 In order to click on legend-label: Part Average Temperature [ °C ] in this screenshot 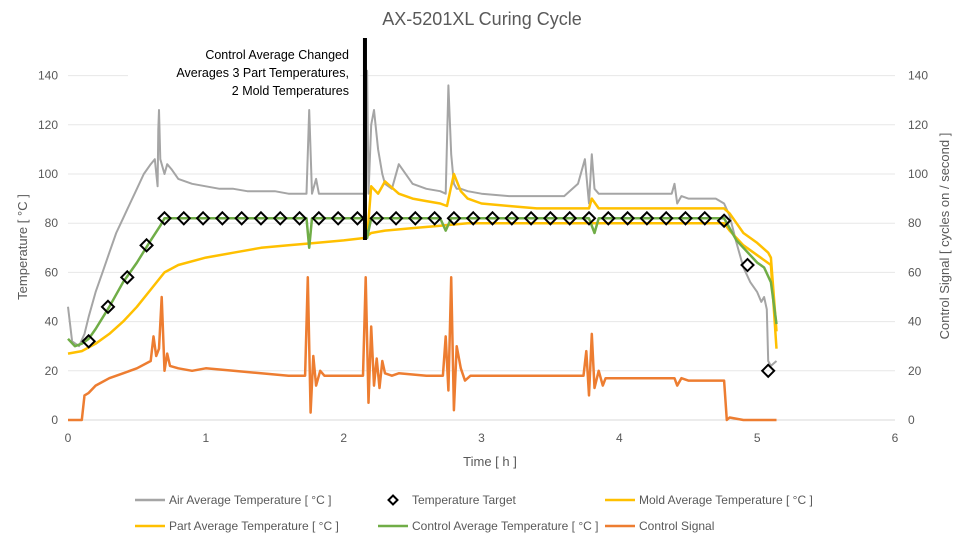, I will do `click(254, 526)`.